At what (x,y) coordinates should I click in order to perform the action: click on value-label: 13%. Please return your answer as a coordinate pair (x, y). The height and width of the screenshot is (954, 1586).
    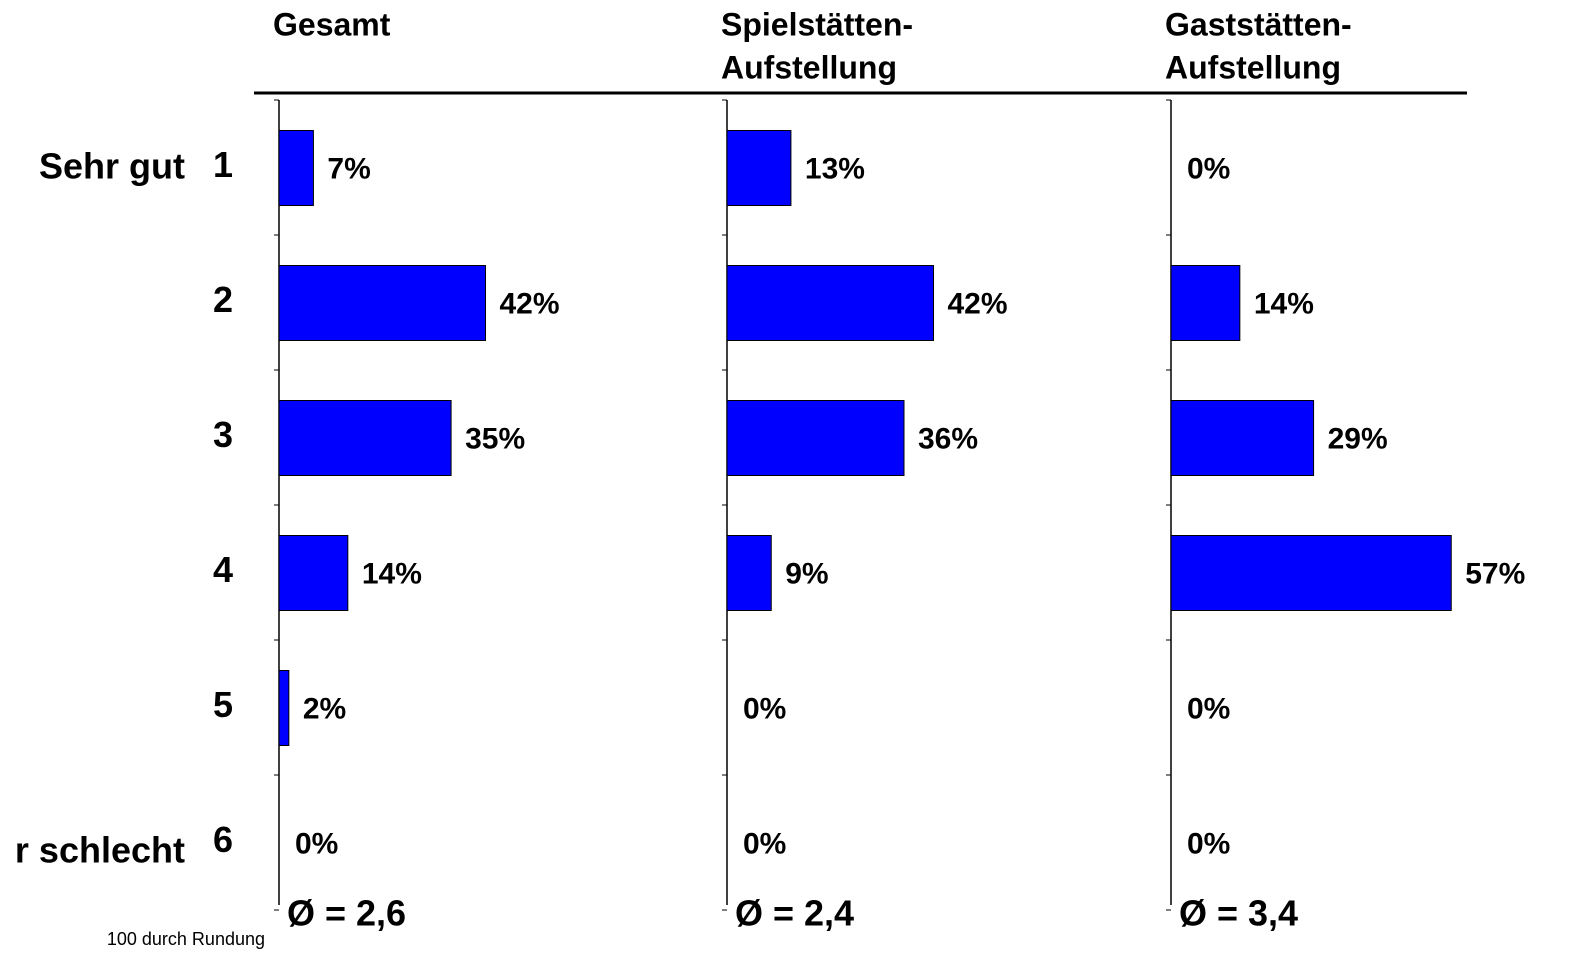
    Looking at the image, I should click on (835, 168).